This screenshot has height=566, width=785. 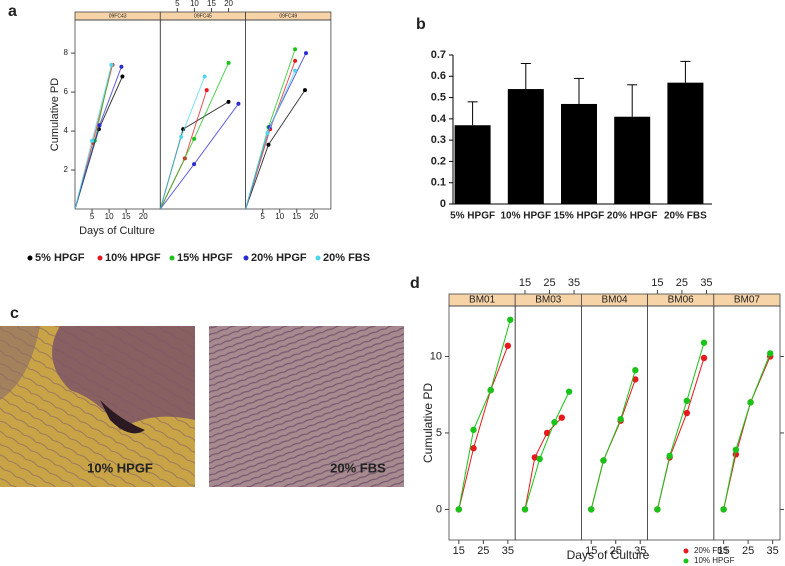 What do you see at coordinates (60, 258) in the screenshot?
I see `legend-label: 5% HPGF` at bounding box center [60, 258].